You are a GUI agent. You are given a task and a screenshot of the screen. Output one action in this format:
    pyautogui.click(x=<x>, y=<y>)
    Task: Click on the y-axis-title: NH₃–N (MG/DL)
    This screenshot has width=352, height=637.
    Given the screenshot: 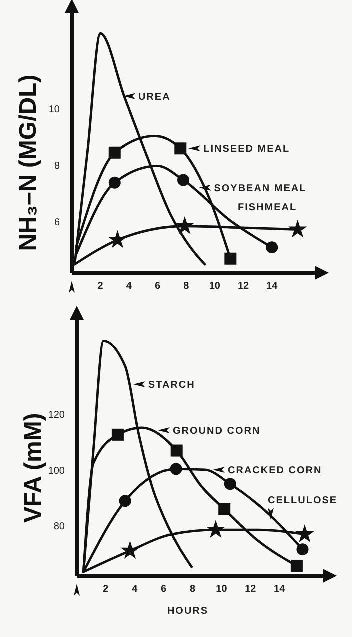 What is the action you would take?
    pyautogui.click(x=28, y=163)
    